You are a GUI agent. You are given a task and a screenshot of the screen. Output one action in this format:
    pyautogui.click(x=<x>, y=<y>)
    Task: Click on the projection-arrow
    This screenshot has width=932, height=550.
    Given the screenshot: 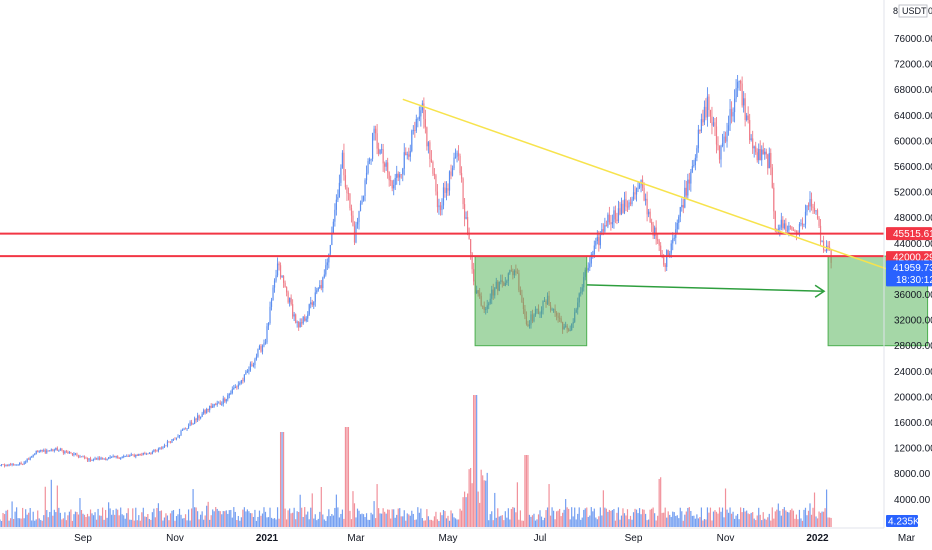 What is the action you would take?
    pyautogui.click(x=705, y=288)
    